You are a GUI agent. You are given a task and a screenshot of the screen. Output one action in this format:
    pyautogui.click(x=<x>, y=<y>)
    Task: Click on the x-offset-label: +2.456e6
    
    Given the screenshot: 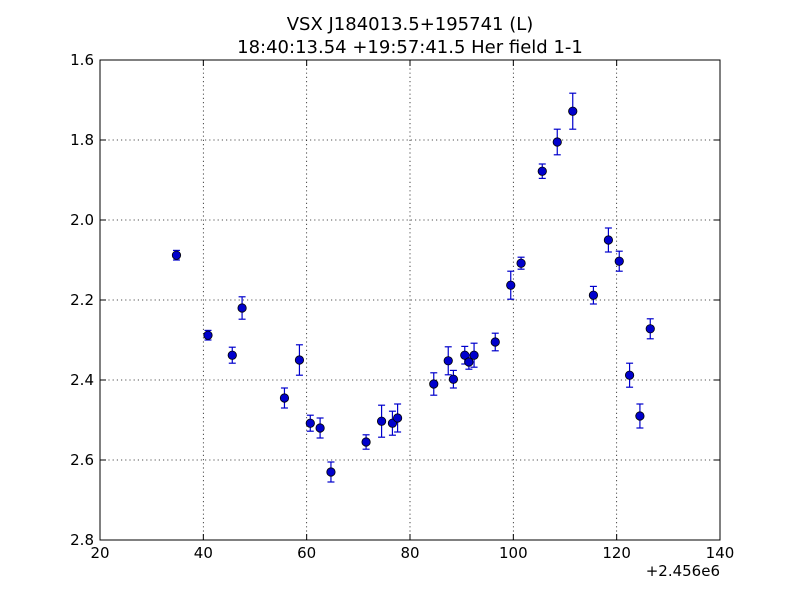 What is the action you would take?
    pyautogui.click(x=683, y=571)
    